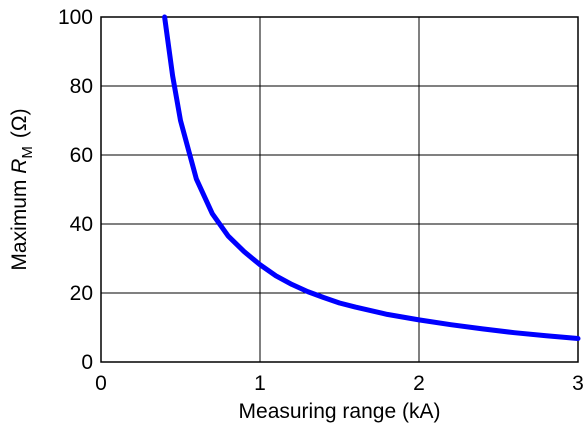 This screenshot has height=430, width=587. Describe the element at coordinates (419, 383) in the screenshot. I see `x-tick-label: 2` at that location.